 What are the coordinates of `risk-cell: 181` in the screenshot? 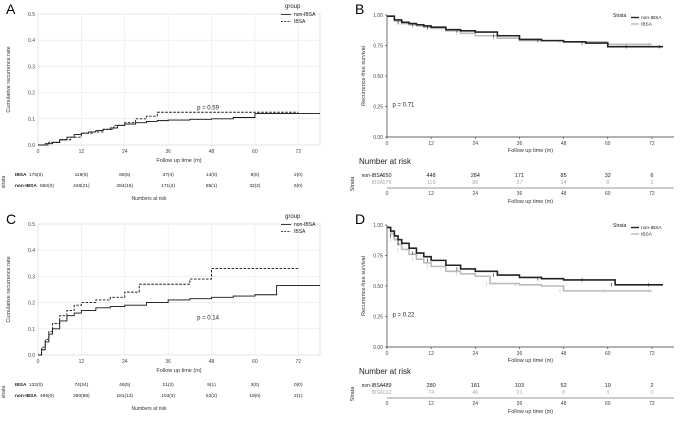 It's located at (475, 386).